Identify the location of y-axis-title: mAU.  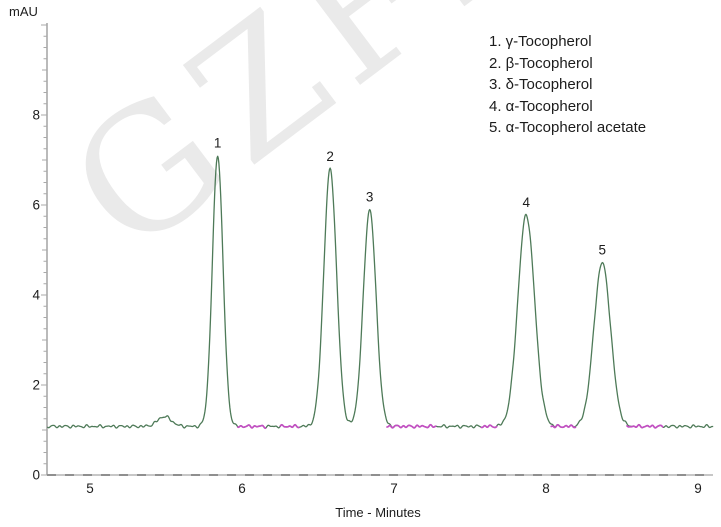
(23, 11).